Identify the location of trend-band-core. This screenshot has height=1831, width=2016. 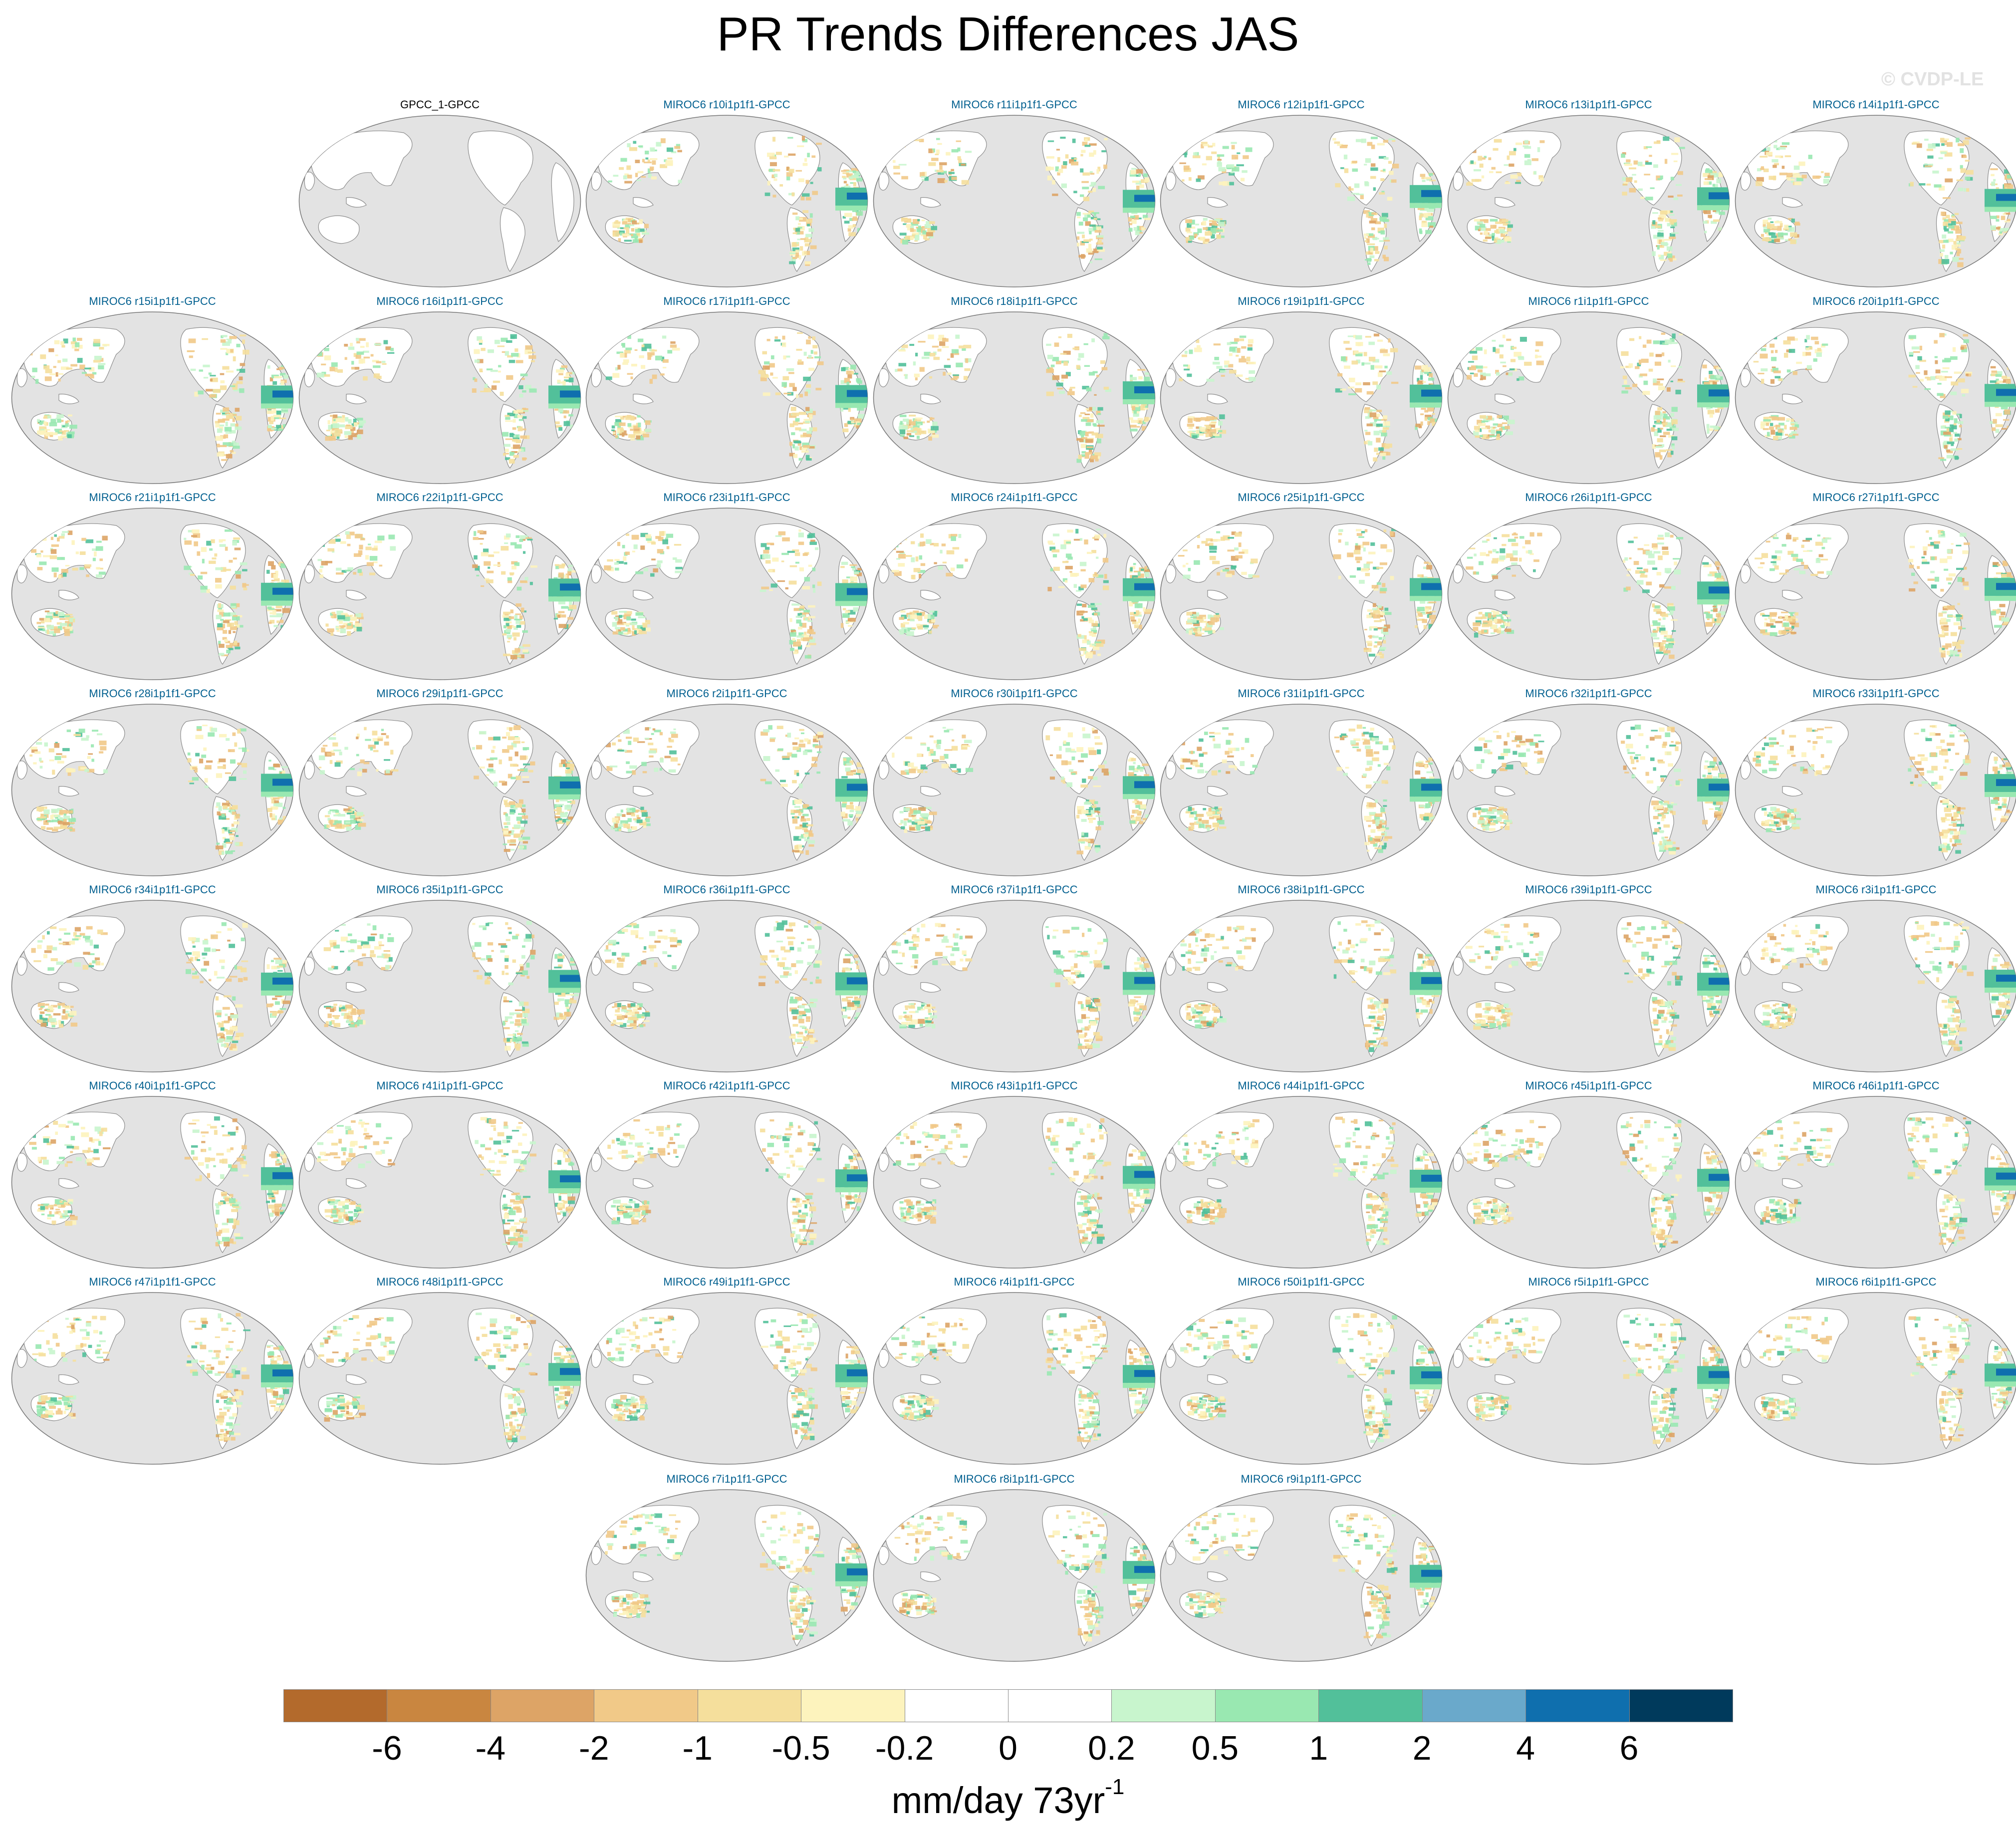
(1431, 393).